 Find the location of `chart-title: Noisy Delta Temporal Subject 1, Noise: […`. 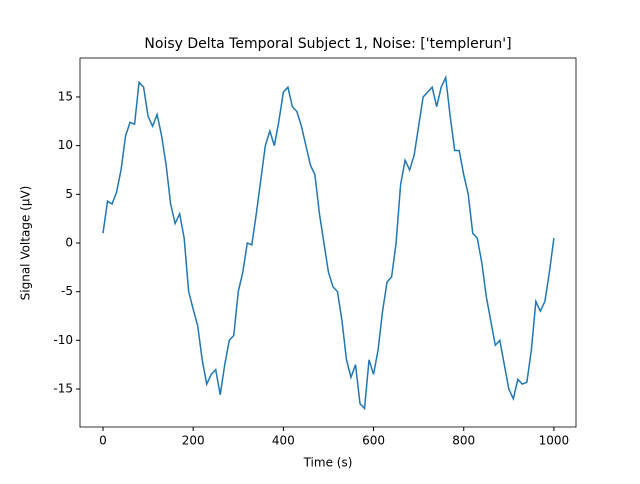

chart-title: Noisy Delta Temporal Subject 1, Noise: [… is located at coordinates (327, 44).